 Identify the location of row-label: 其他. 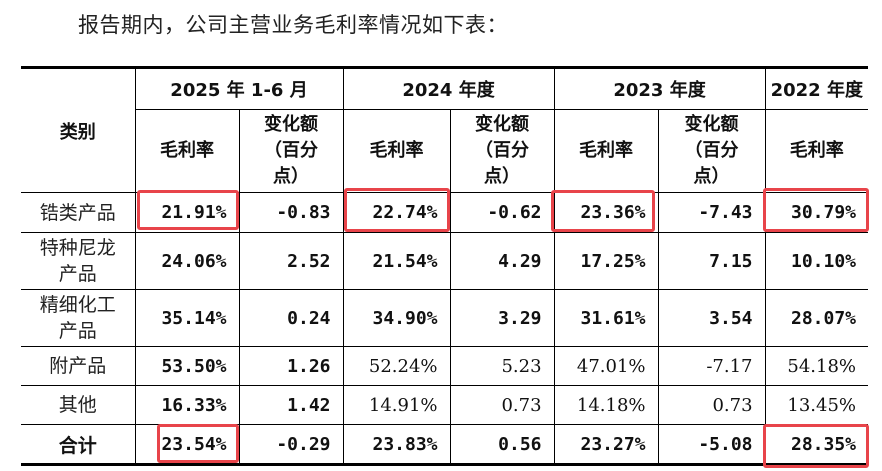
(78, 405).